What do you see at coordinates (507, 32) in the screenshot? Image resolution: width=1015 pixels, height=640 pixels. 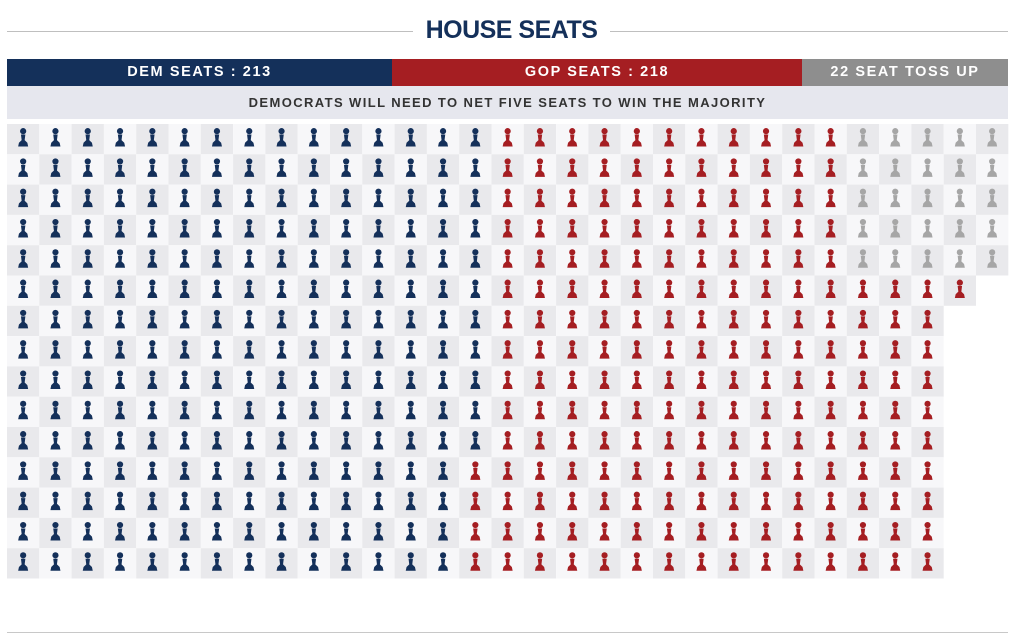 I see `title-row: HOUSE SEATS` at bounding box center [507, 32].